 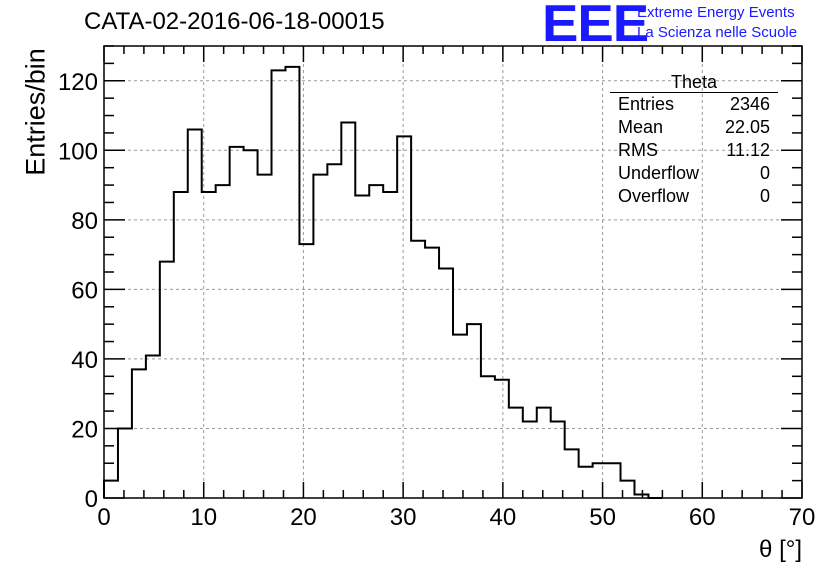 What do you see at coordinates (717, 32) in the screenshot?
I see `logo-line-2: La Scienza nelle Scuole` at bounding box center [717, 32].